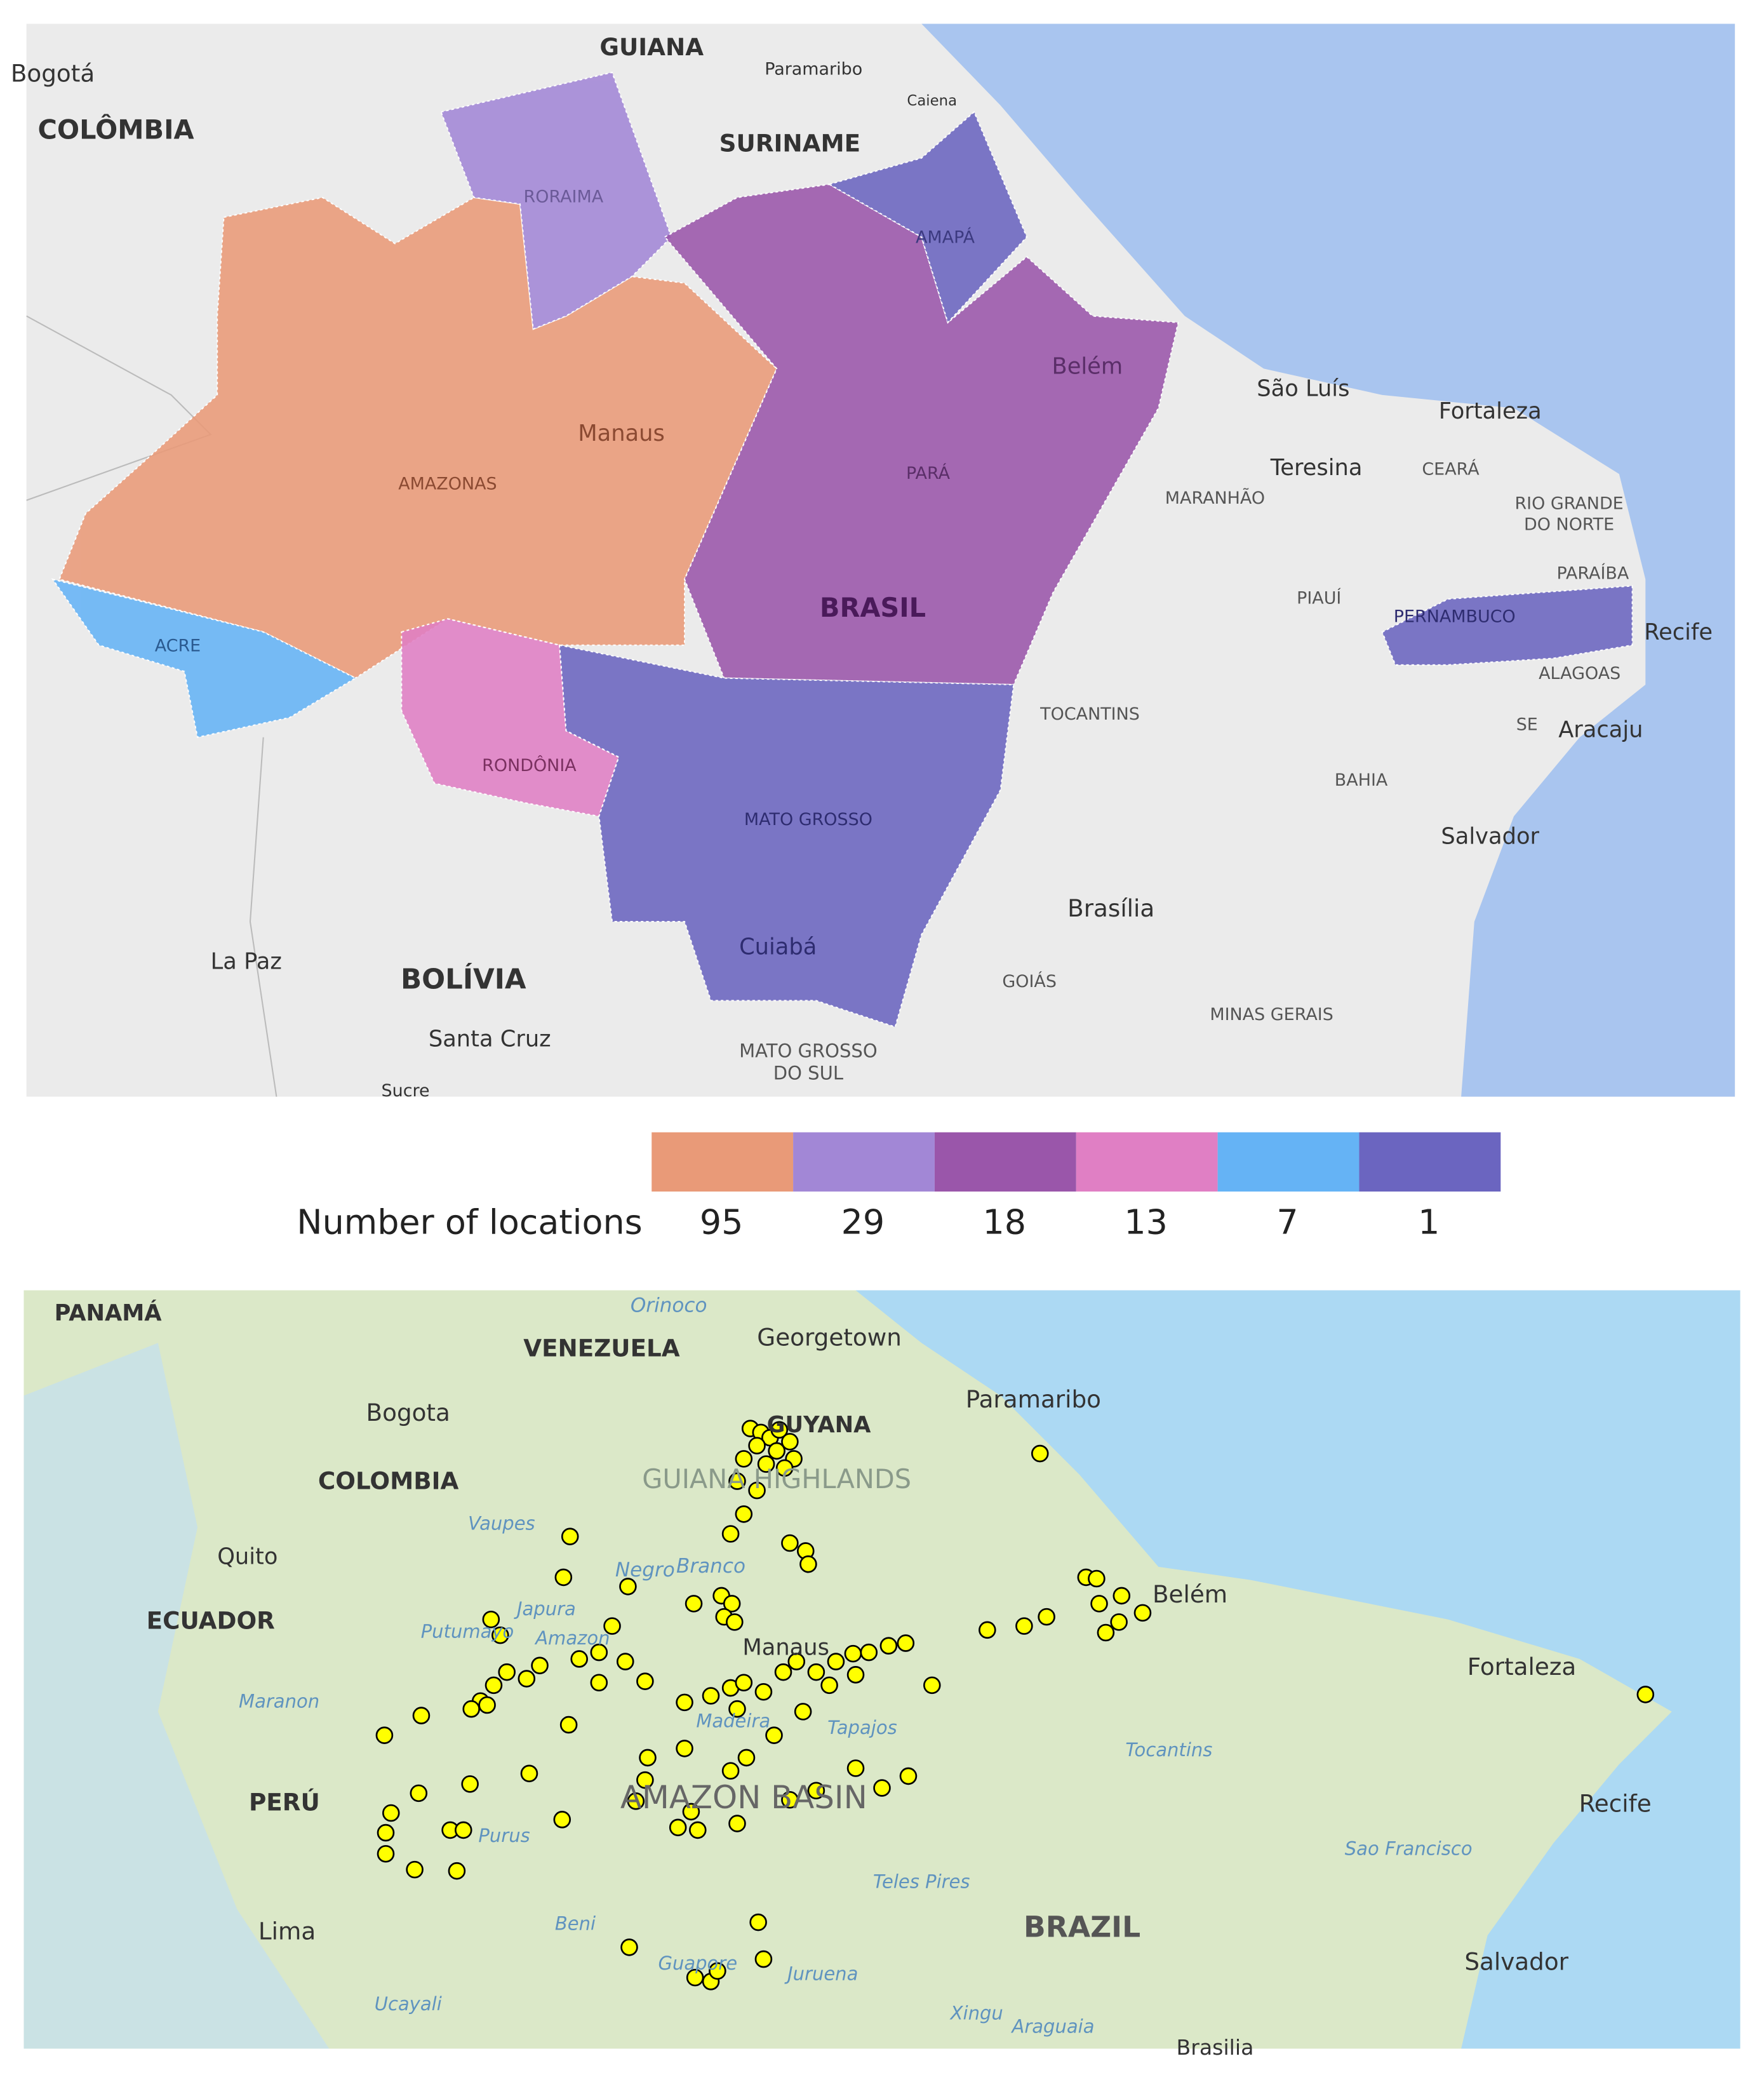 The height and width of the screenshot is (2075, 1764). What do you see at coordinates (178, 645) in the screenshot?
I see `map-label: ACRE` at bounding box center [178, 645].